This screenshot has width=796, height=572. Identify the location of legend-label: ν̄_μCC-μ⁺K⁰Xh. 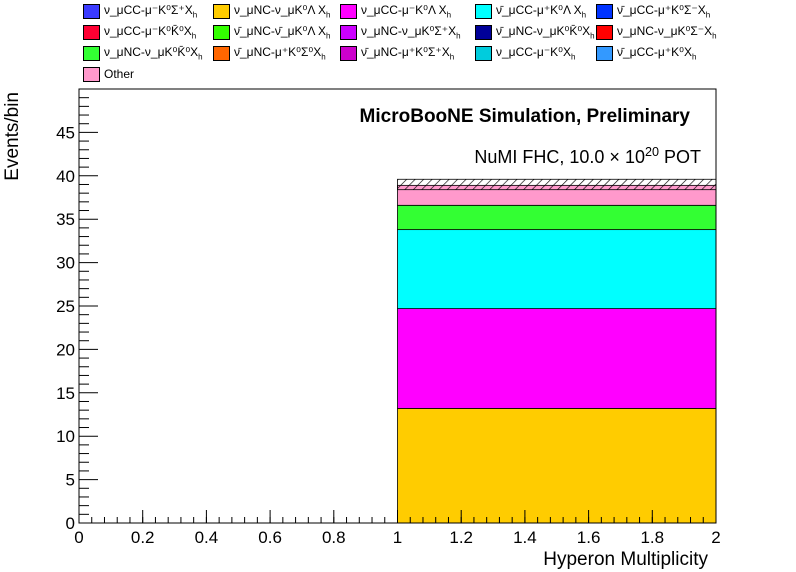
(657, 53).